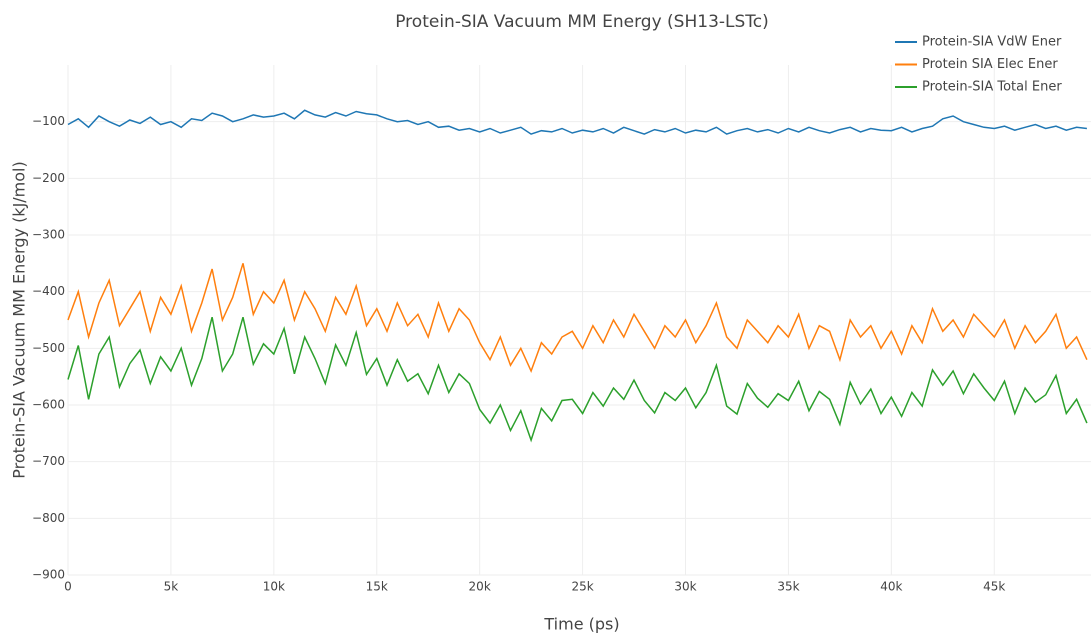  What do you see at coordinates (582, 22) in the screenshot?
I see `chart-title: Protein-SIA Vacuum MM Energy (SH13-LSTc)` at bounding box center [582, 22].